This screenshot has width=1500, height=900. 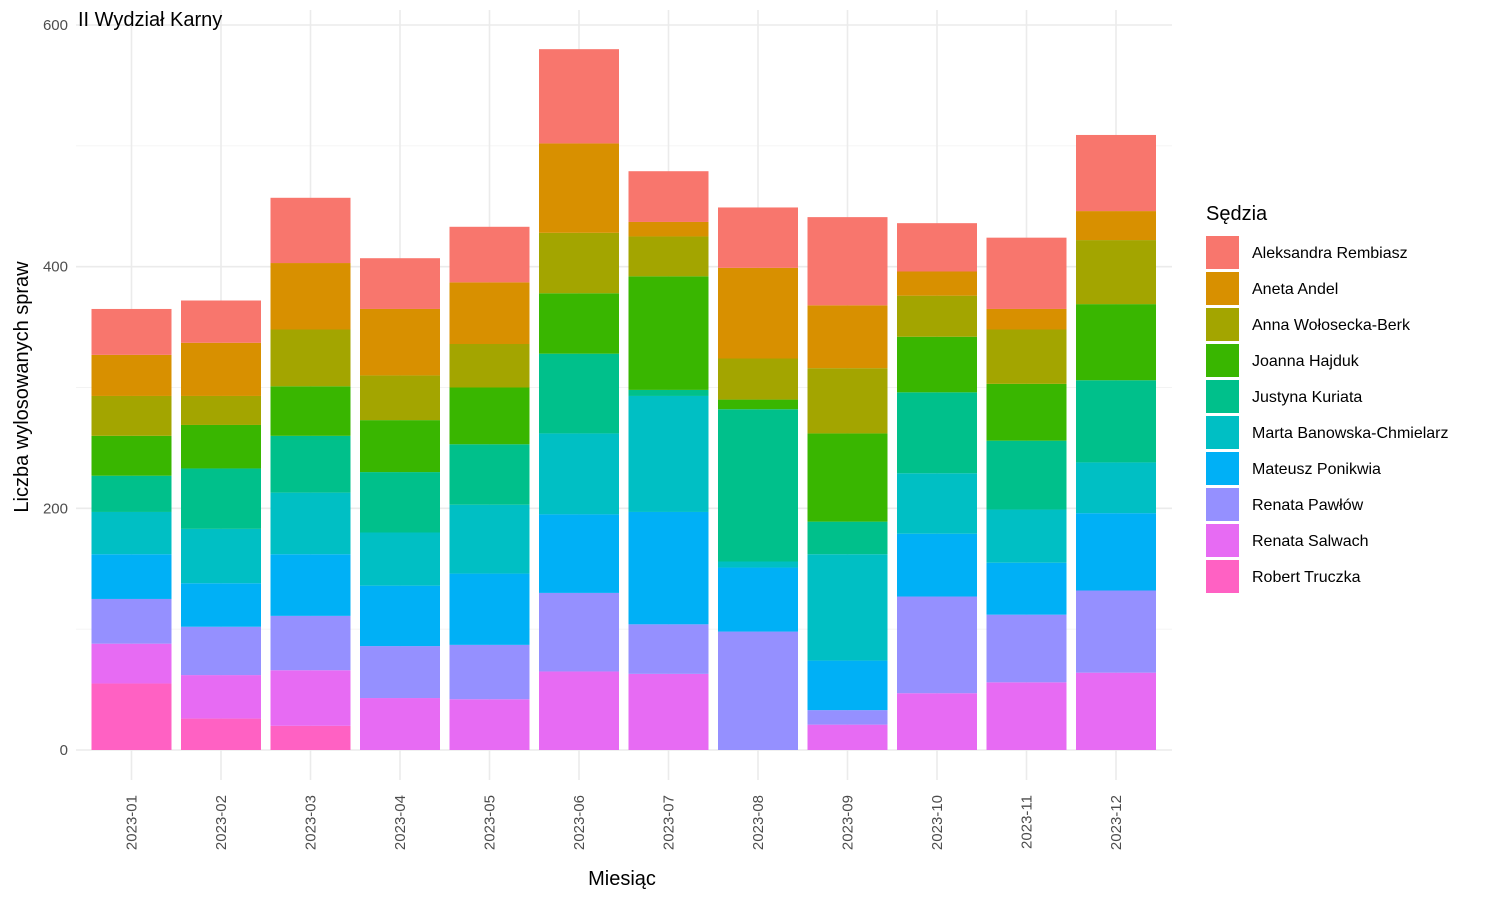 I want to click on chart-title: II Wydział Karny, so click(x=150, y=20).